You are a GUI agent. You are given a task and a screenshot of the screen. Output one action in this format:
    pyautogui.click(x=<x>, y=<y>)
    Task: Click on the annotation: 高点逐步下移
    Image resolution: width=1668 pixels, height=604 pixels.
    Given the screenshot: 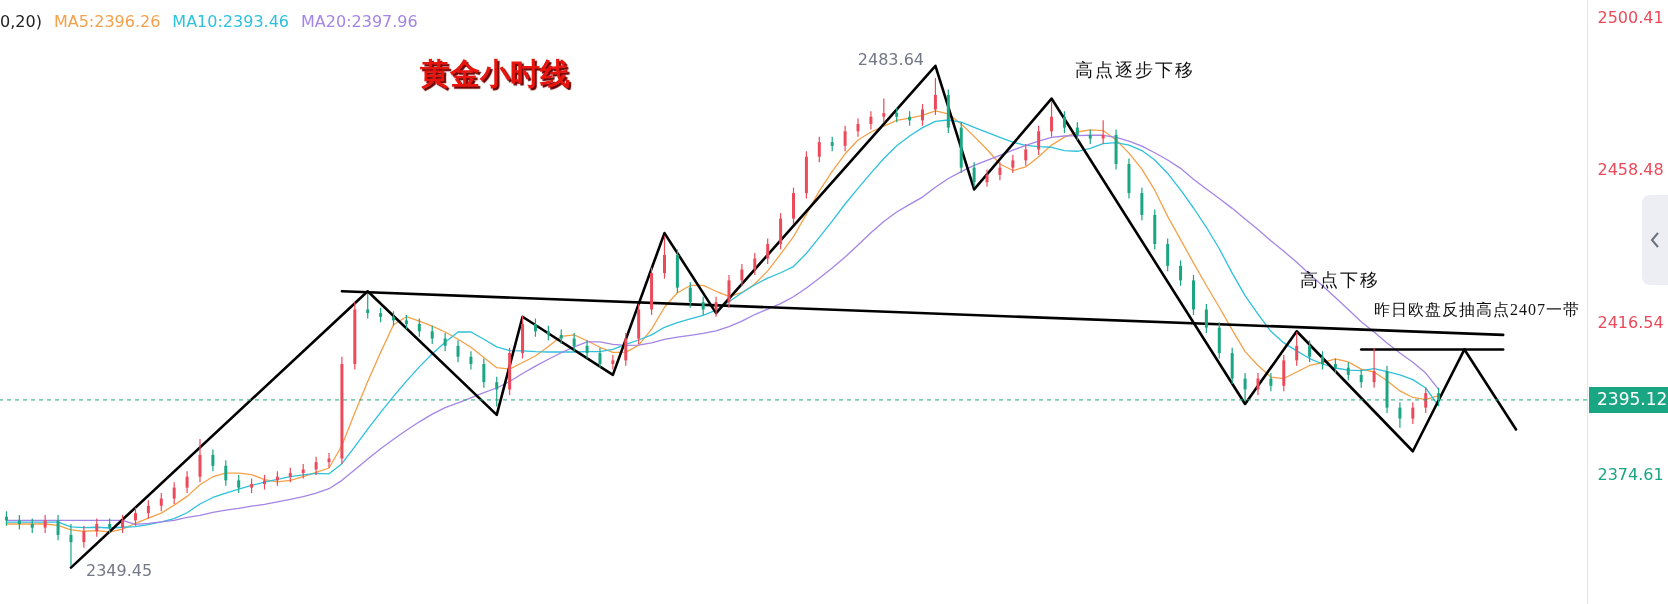 What is the action you would take?
    pyautogui.click(x=1135, y=70)
    